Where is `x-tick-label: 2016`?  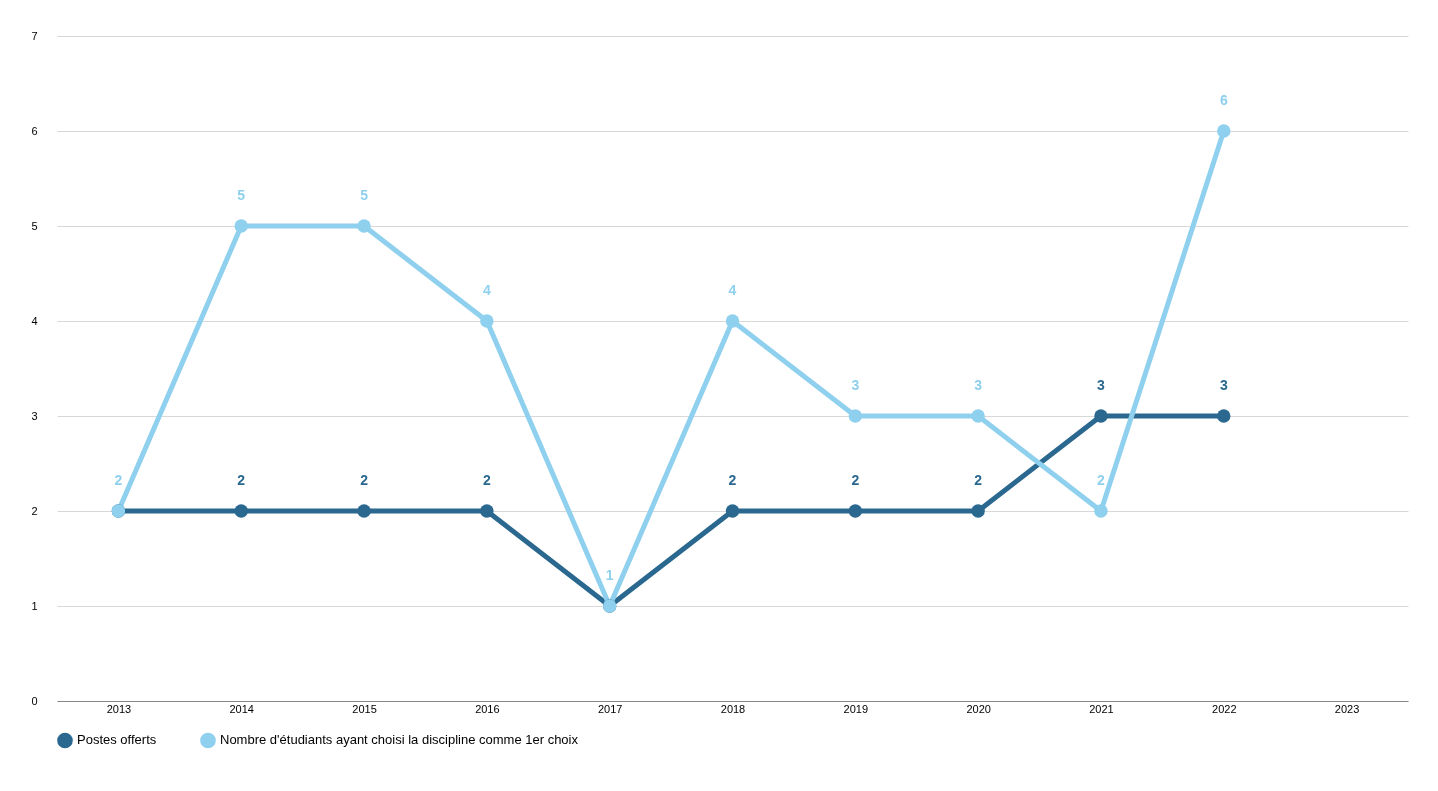 x-tick-label: 2016 is located at coordinates (487, 708).